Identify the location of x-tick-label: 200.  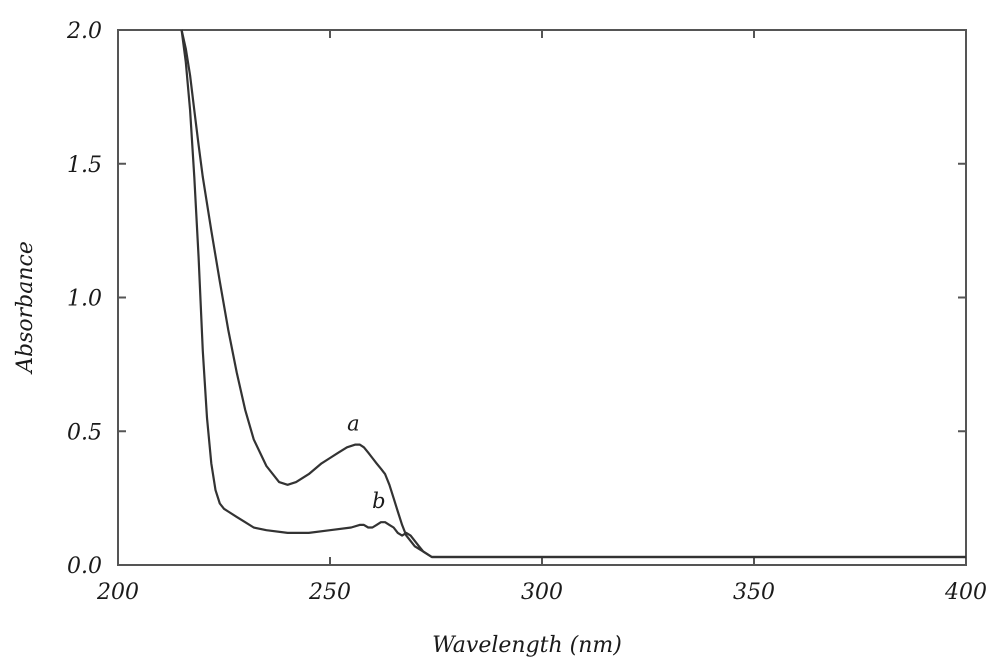
(117, 592).